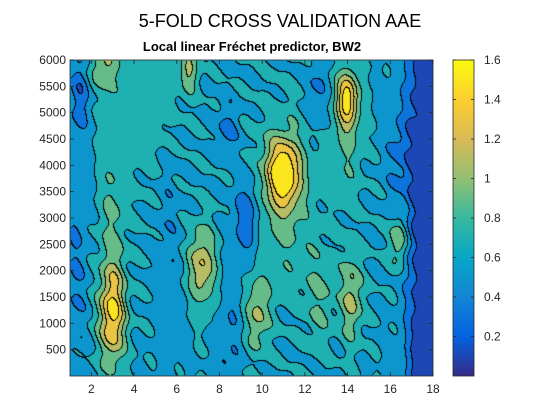 This screenshot has width=560, height=420. Describe the element at coordinates (252, 46) in the screenshot. I see `chart-subtitle: Local linear Fréchet predictor, BW2` at that location.